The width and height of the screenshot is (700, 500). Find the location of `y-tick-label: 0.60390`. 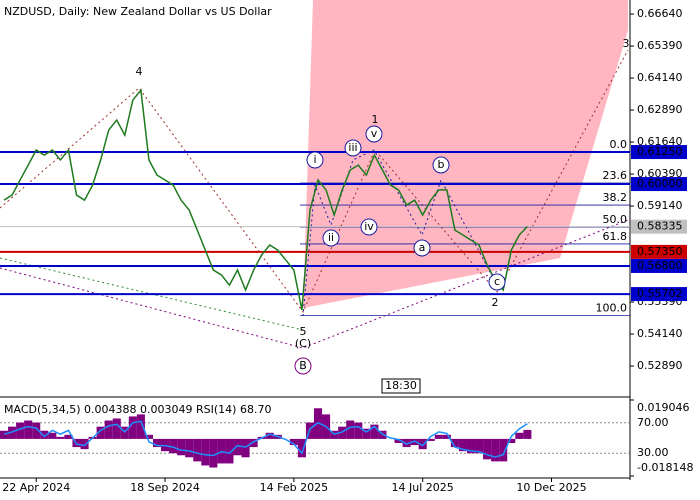

y-tick-label: 0.60390 is located at coordinates (660, 173).